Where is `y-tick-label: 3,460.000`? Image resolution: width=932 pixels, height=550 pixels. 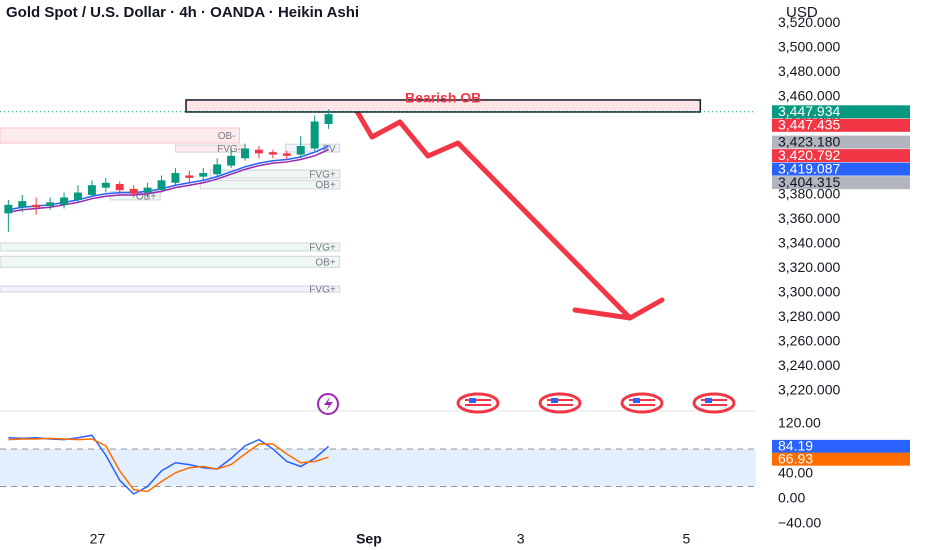 y-tick-label: 3,460.000 is located at coordinates (809, 96).